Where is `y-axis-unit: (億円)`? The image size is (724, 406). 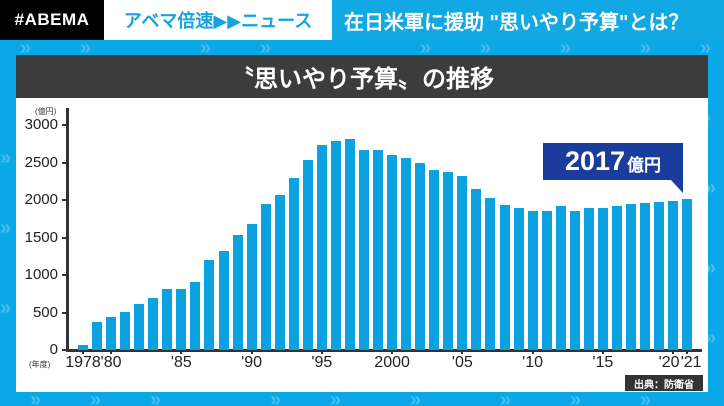
y-axis-unit: (億円) is located at coordinates (46, 111).